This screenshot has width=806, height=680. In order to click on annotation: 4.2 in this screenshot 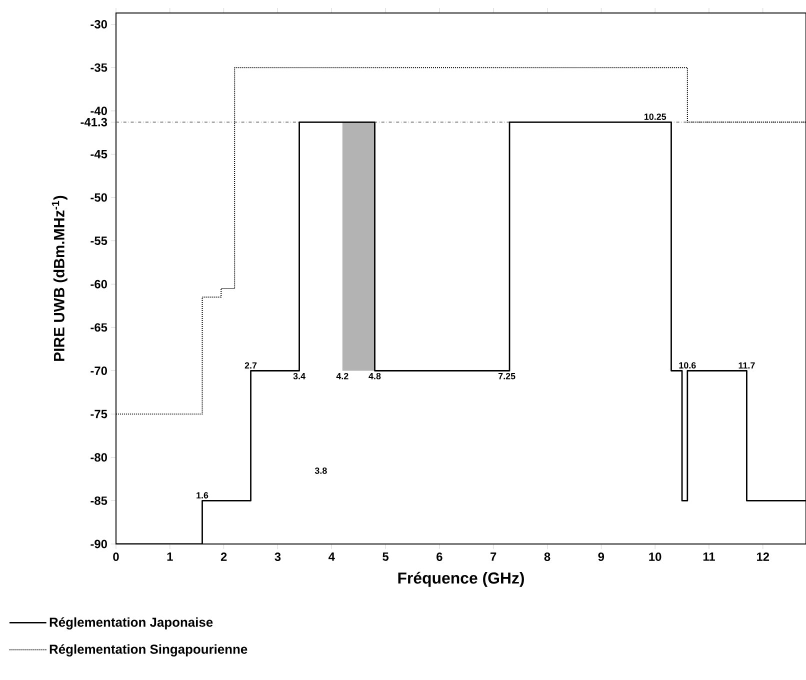, I will do `click(342, 376)`.